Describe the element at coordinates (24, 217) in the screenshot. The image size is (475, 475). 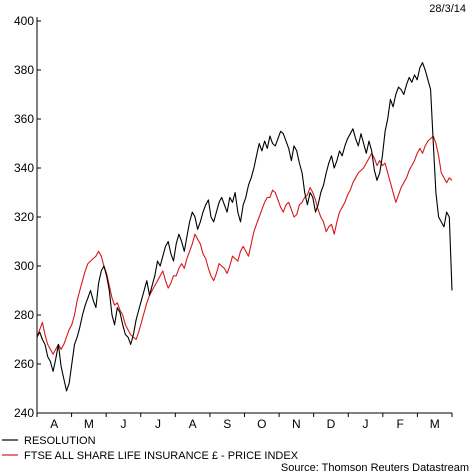
I see `y-tick-label: 320` at that location.